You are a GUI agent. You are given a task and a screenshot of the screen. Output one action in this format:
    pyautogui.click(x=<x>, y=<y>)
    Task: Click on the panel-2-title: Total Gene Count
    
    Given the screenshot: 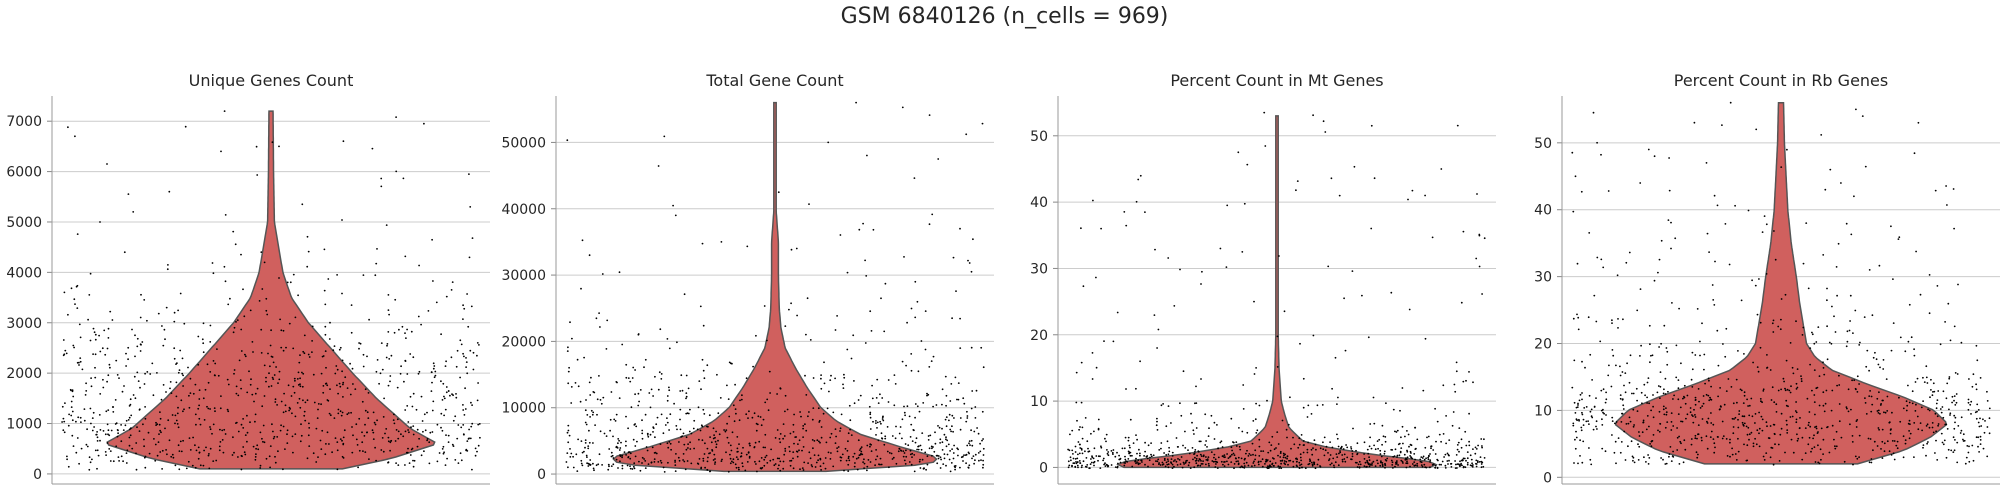 What is the action you would take?
    pyautogui.click(x=774, y=80)
    